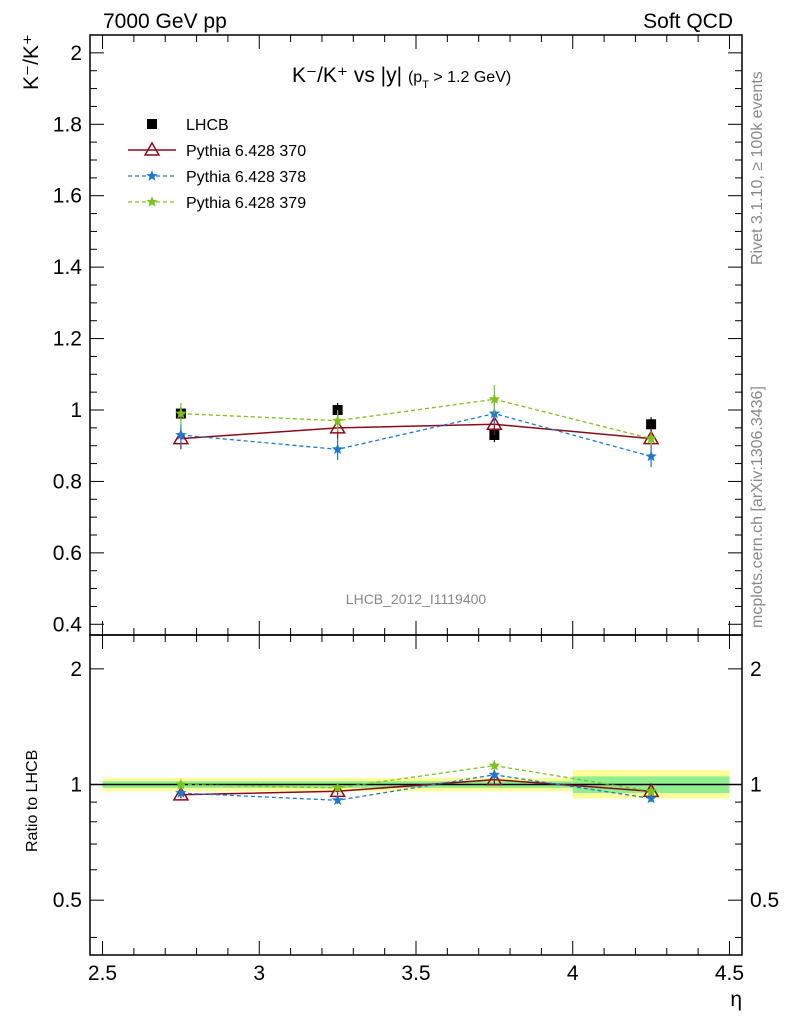 The image size is (786, 1024). What do you see at coordinates (68, 624) in the screenshot?
I see `y-tick-label: 0.4` at bounding box center [68, 624].